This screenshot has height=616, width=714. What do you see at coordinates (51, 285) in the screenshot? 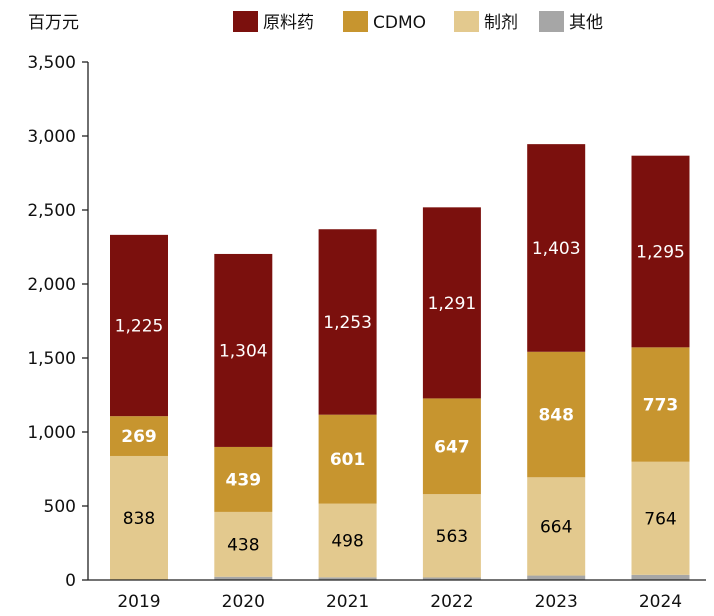
I see `y-tick-label: 2,000` at bounding box center [51, 285].